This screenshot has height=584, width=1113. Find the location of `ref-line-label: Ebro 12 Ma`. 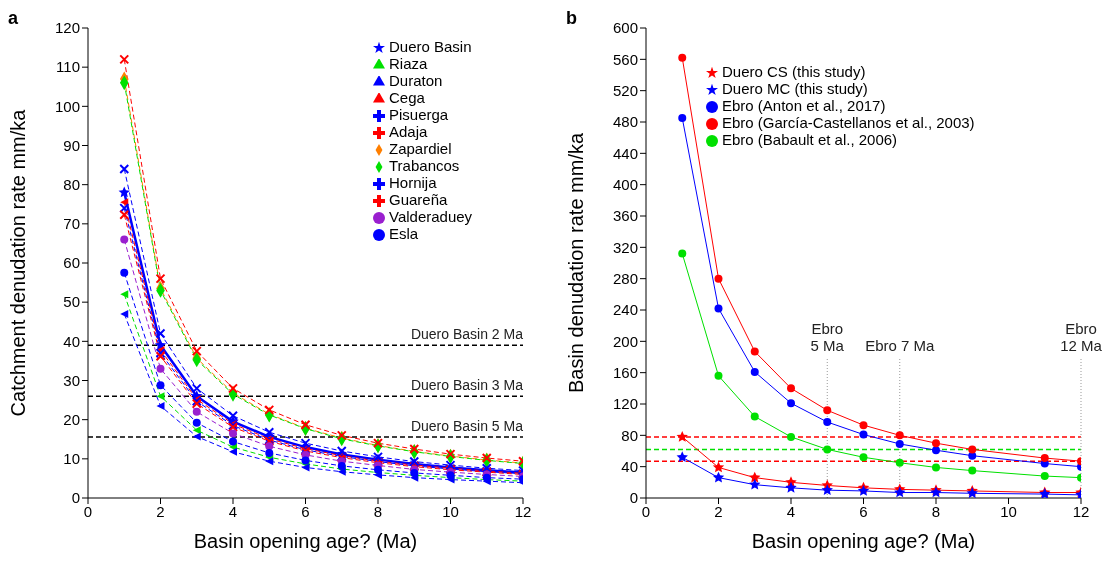

ref-line-label: Ebro 12 Ma is located at coordinates (1081, 337).